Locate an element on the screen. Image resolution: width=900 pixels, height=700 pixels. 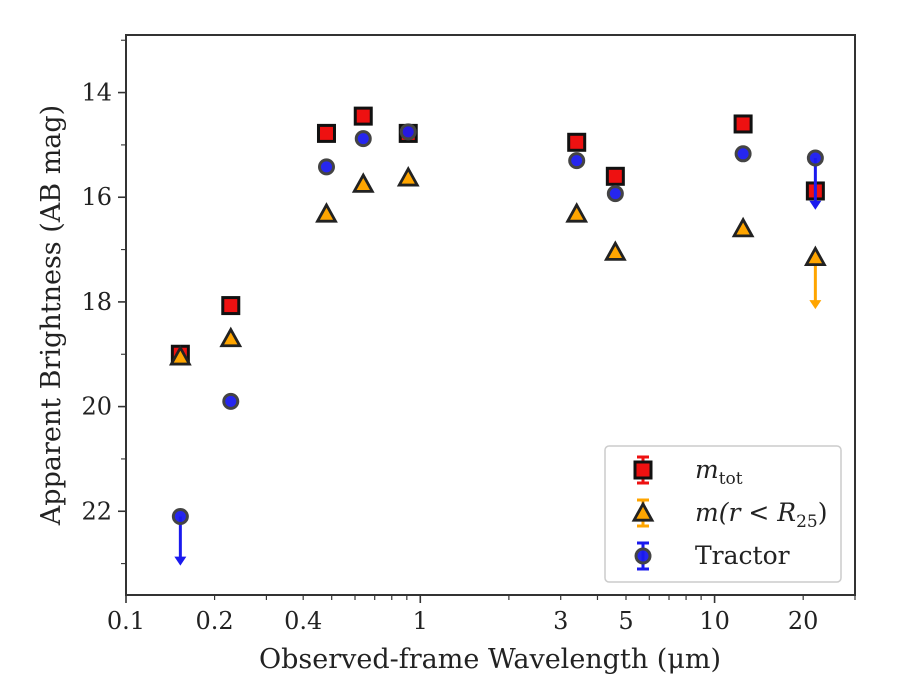
legend-label-main: m(r < R is located at coordinates (745, 512).